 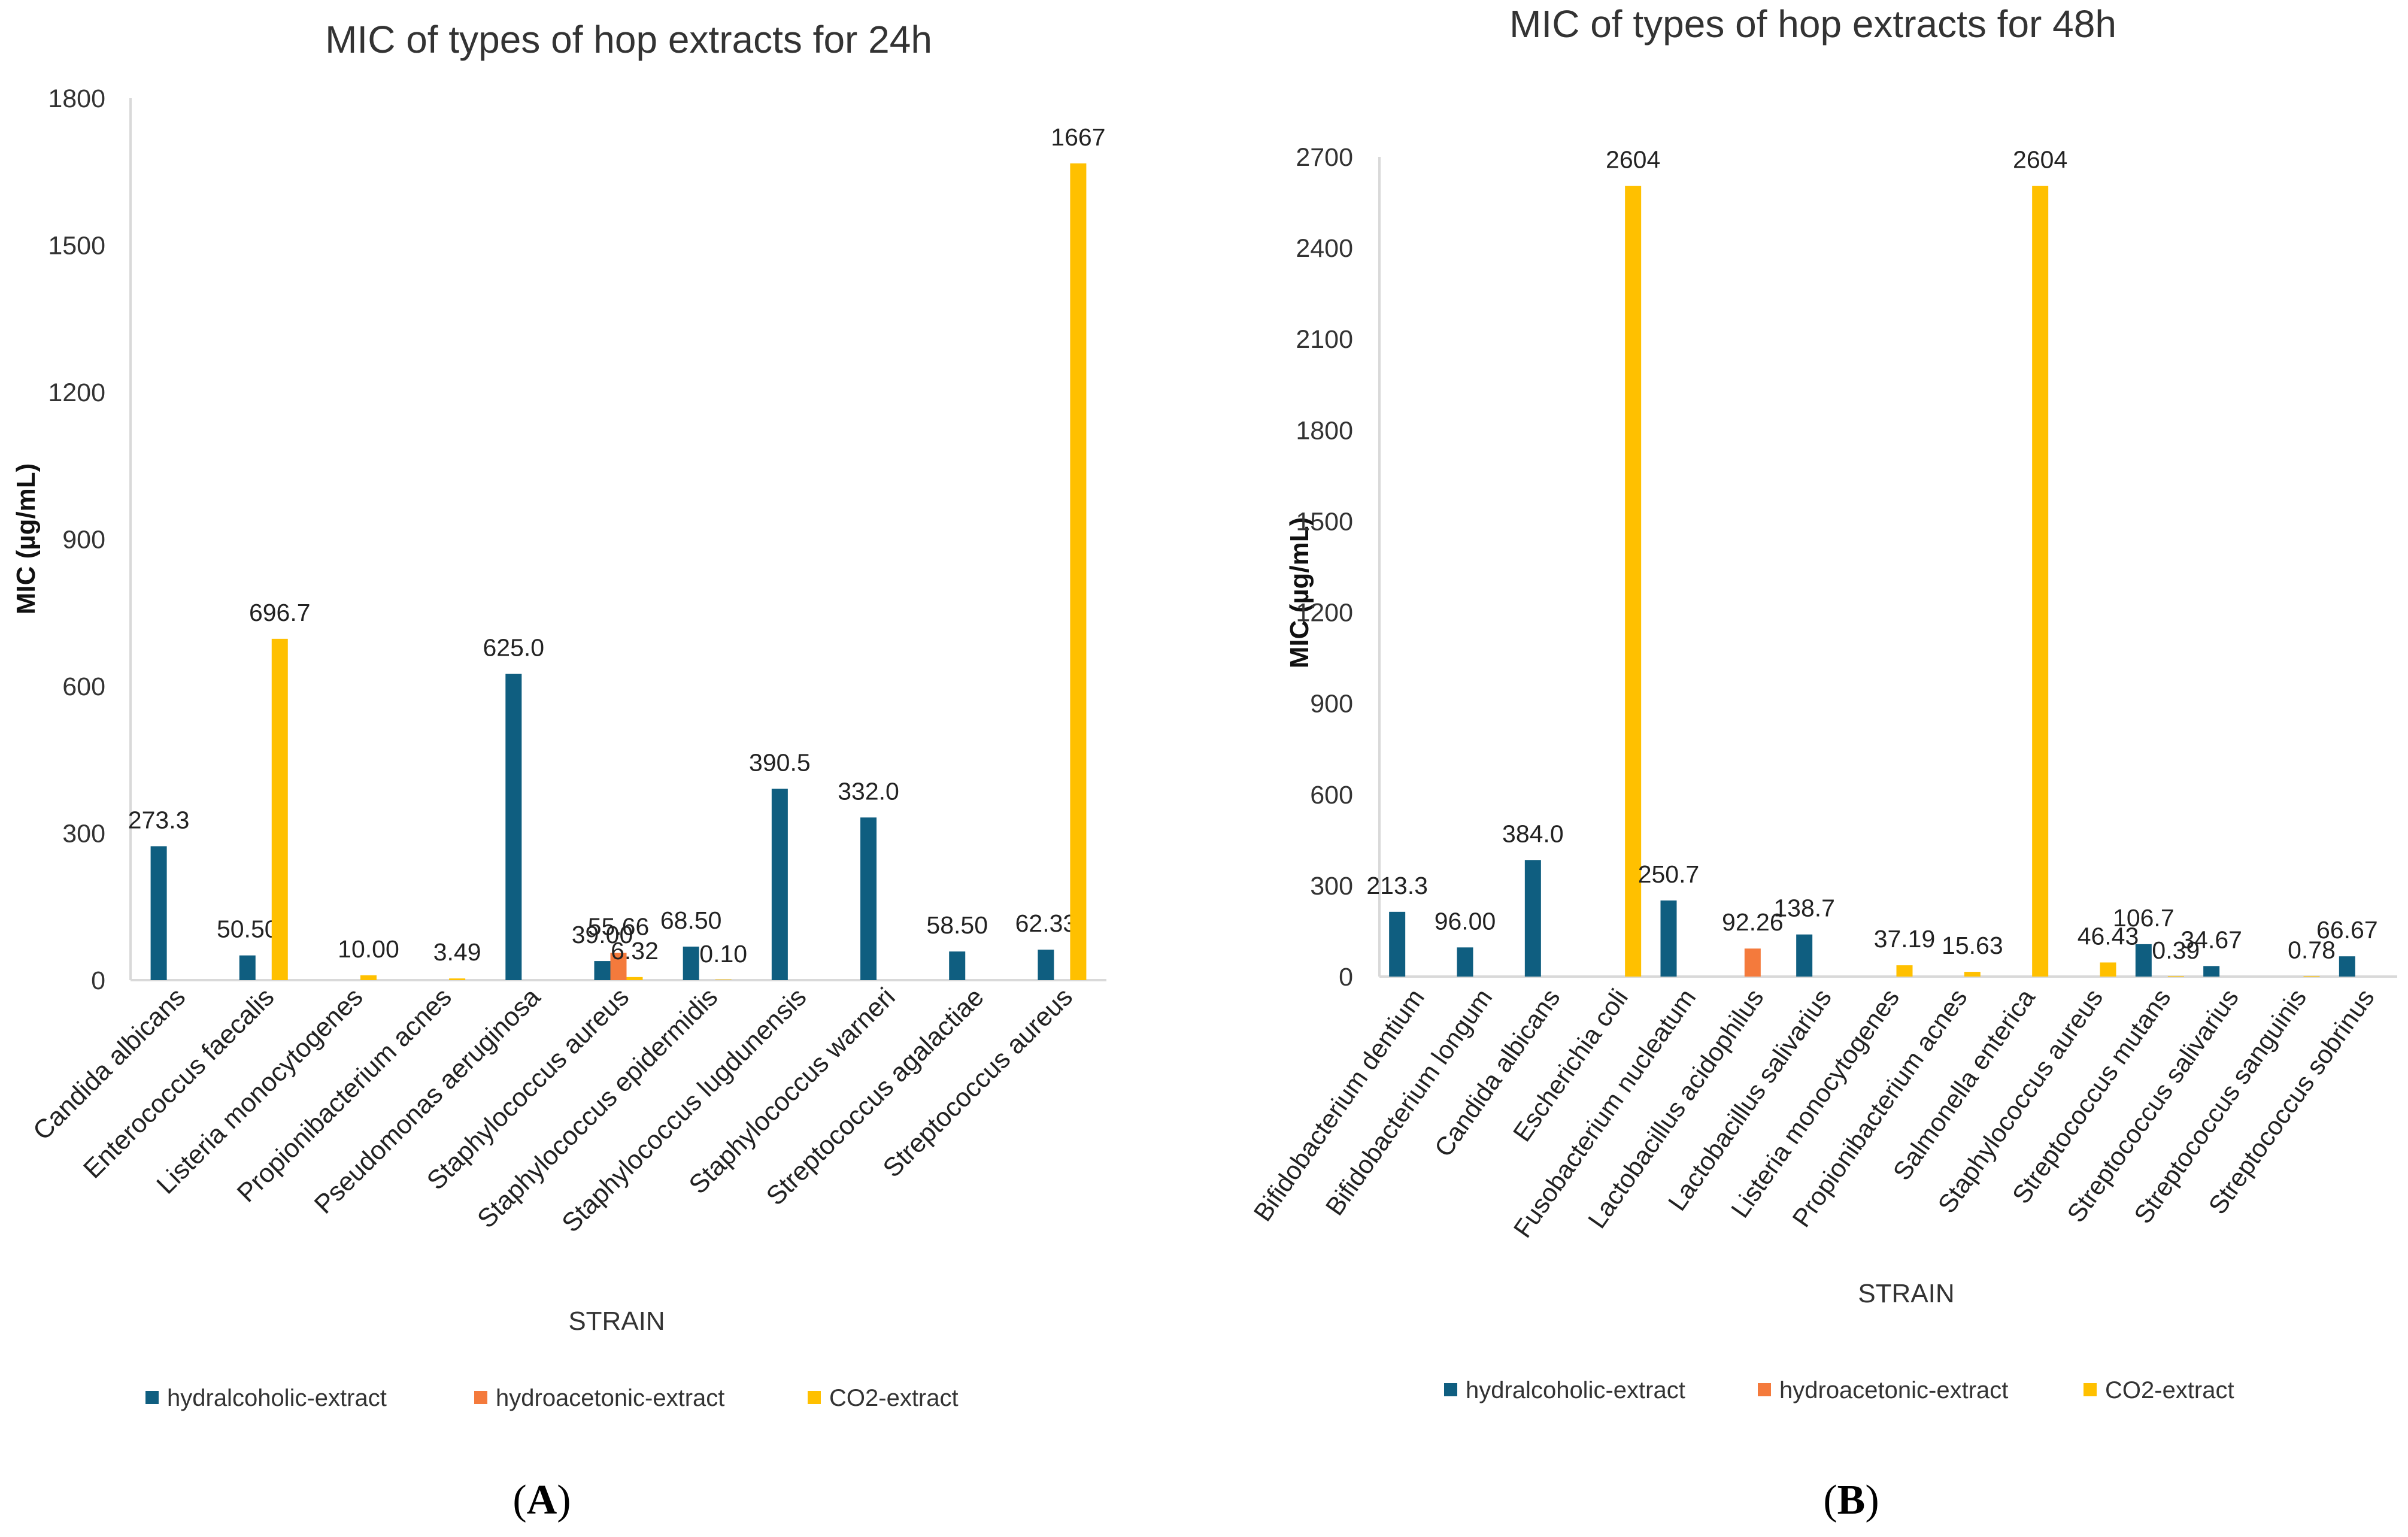 What do you see at coordinates (514, 648) in the screenshot?
I see `chart-a-data-label: 625.0` at bounding box center [514, 648].